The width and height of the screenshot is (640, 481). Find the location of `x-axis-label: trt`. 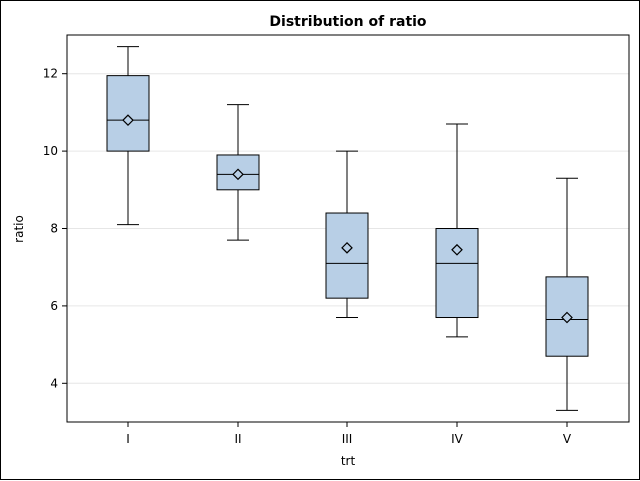

x-axis-label: trt is located at coordinates (348, 461).